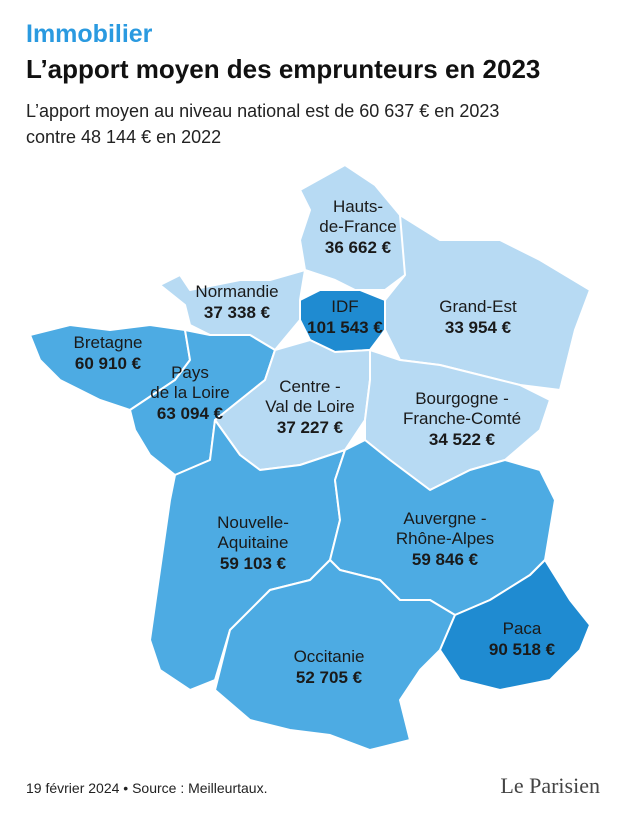  I want to click on region-label: Grand-Est 33 954 €, so click(478, 317).